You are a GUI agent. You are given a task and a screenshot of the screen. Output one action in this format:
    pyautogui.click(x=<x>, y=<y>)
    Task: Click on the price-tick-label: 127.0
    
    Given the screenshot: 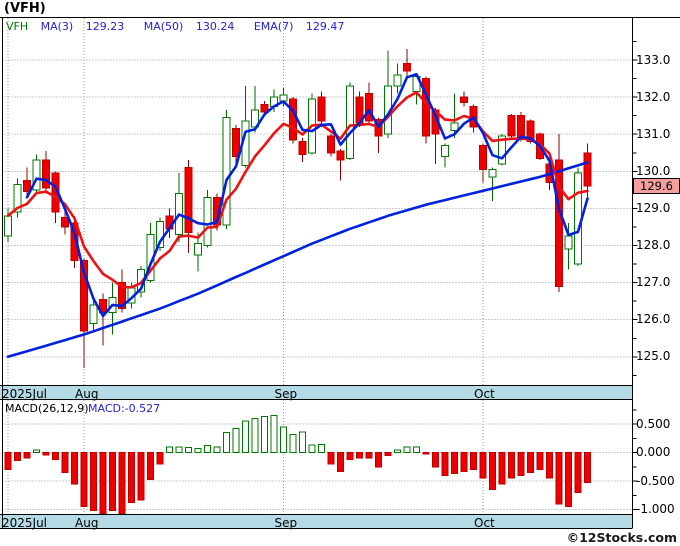 What is the action you would take?
    pyautogui.click(x=653, y=282)
    